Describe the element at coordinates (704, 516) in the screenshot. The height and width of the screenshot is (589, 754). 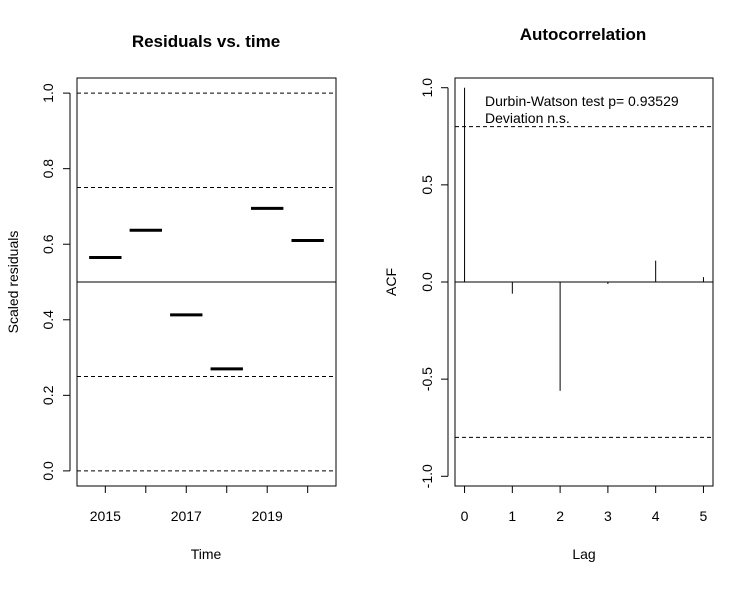
I see `x-tick-label: 5` at that location.